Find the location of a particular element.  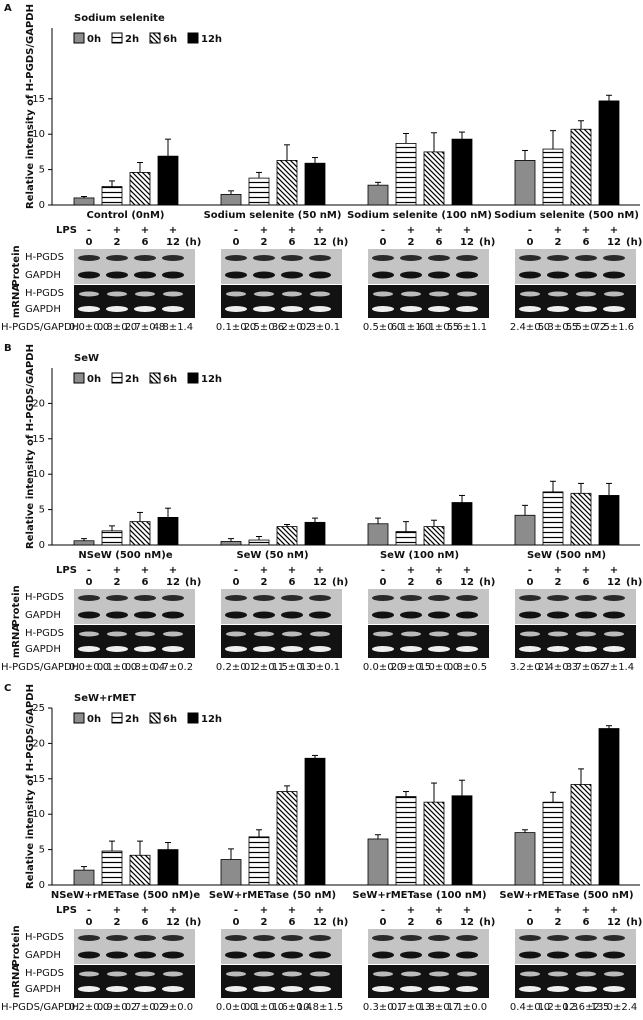

row-label: Protein is located at coordinates (16, 605).